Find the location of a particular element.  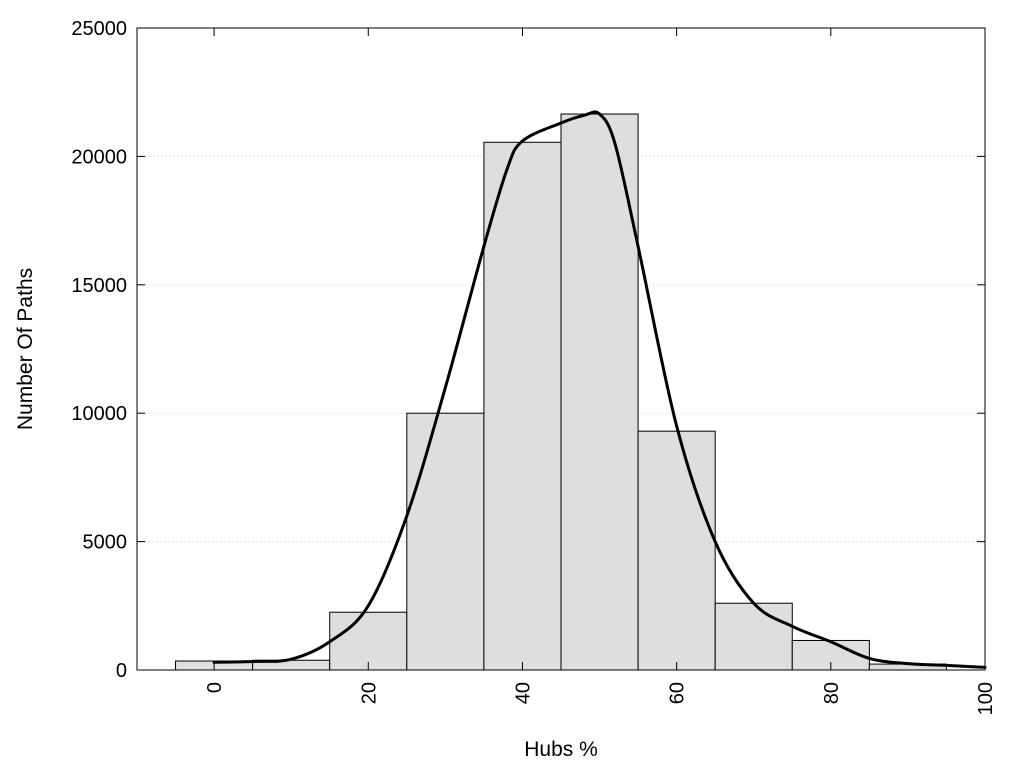

y-tick-label-5: 25000 is located at coordinates (99, 29).